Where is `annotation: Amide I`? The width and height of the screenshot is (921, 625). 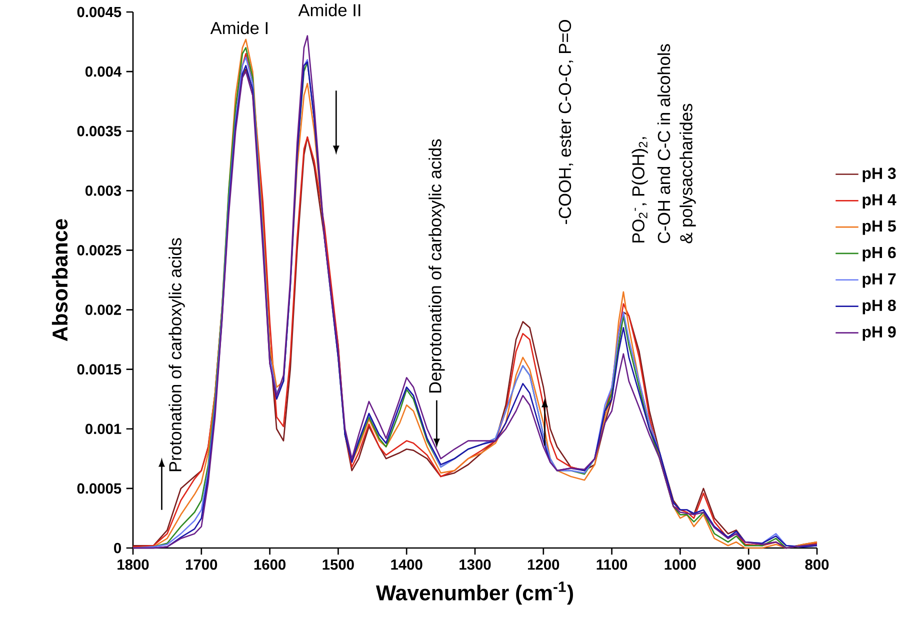
annotation: Amide I is located at coordinates (239, 27).